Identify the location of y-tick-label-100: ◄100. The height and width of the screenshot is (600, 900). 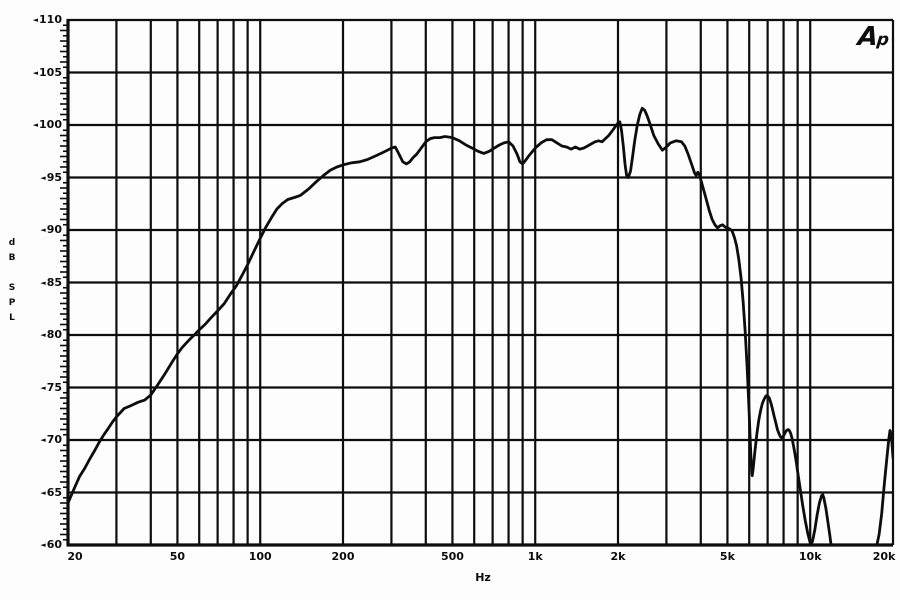
(47, 124).